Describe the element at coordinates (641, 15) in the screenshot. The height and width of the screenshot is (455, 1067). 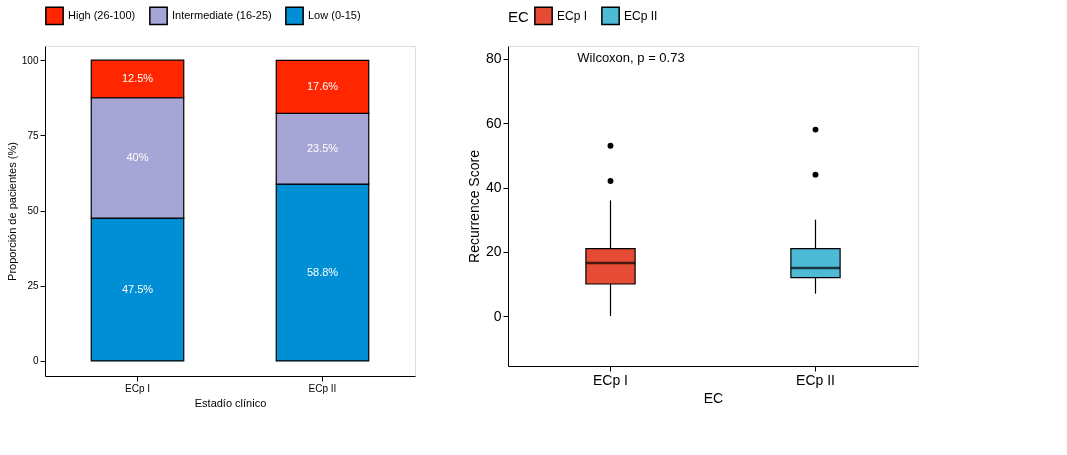
I see `legend-label: ECp II` at that location.